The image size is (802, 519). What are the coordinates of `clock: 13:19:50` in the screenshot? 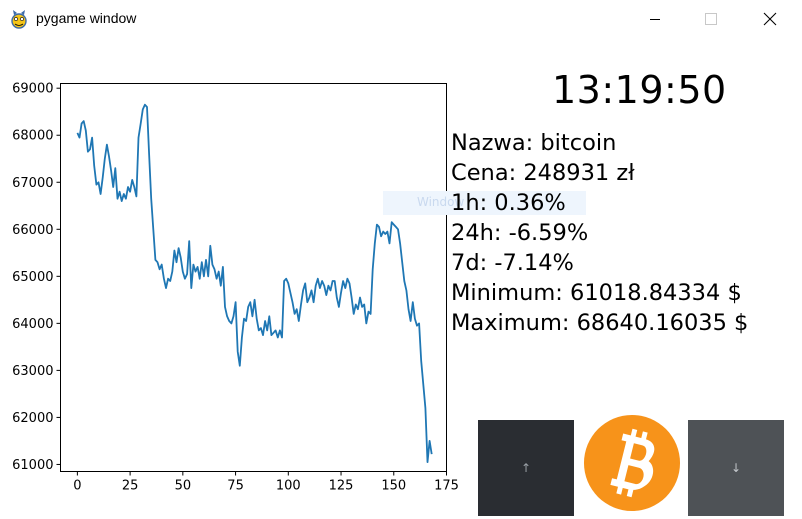 It's located at (639, 90).